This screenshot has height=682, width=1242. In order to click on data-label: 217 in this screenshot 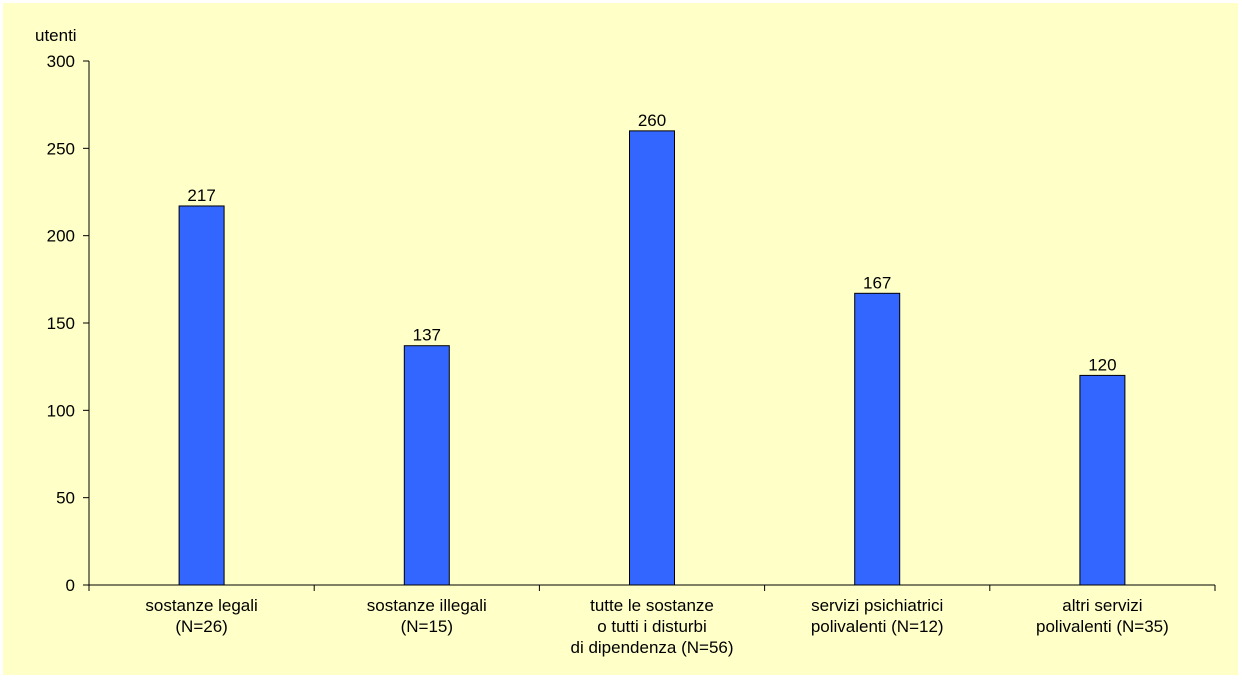, I will do `click(201, 195)`.